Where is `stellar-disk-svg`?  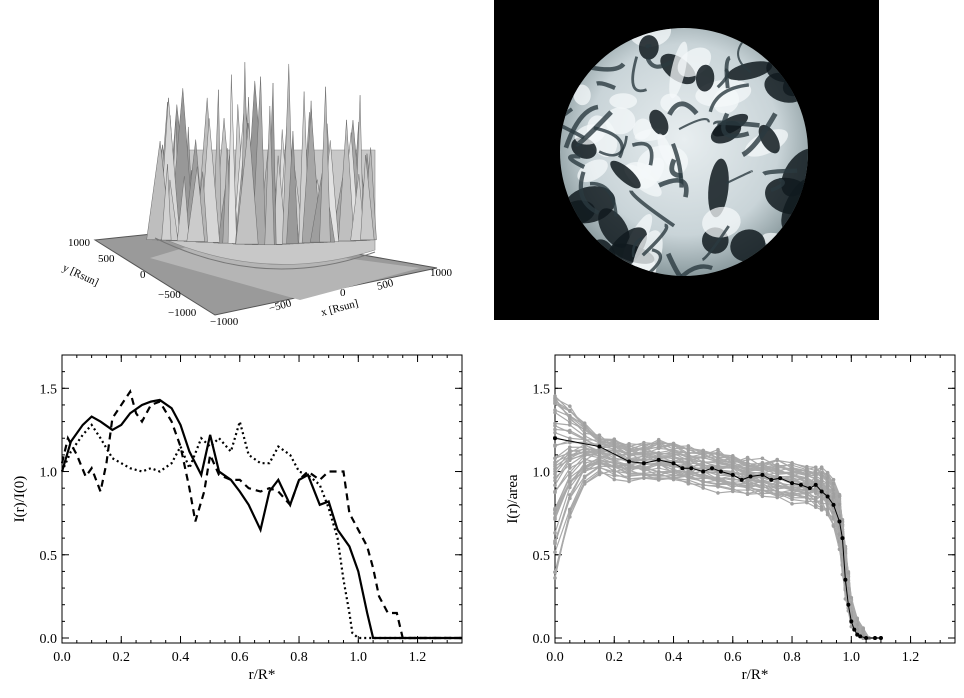
stellar-disk-svg is located at coordinates (684, 152).